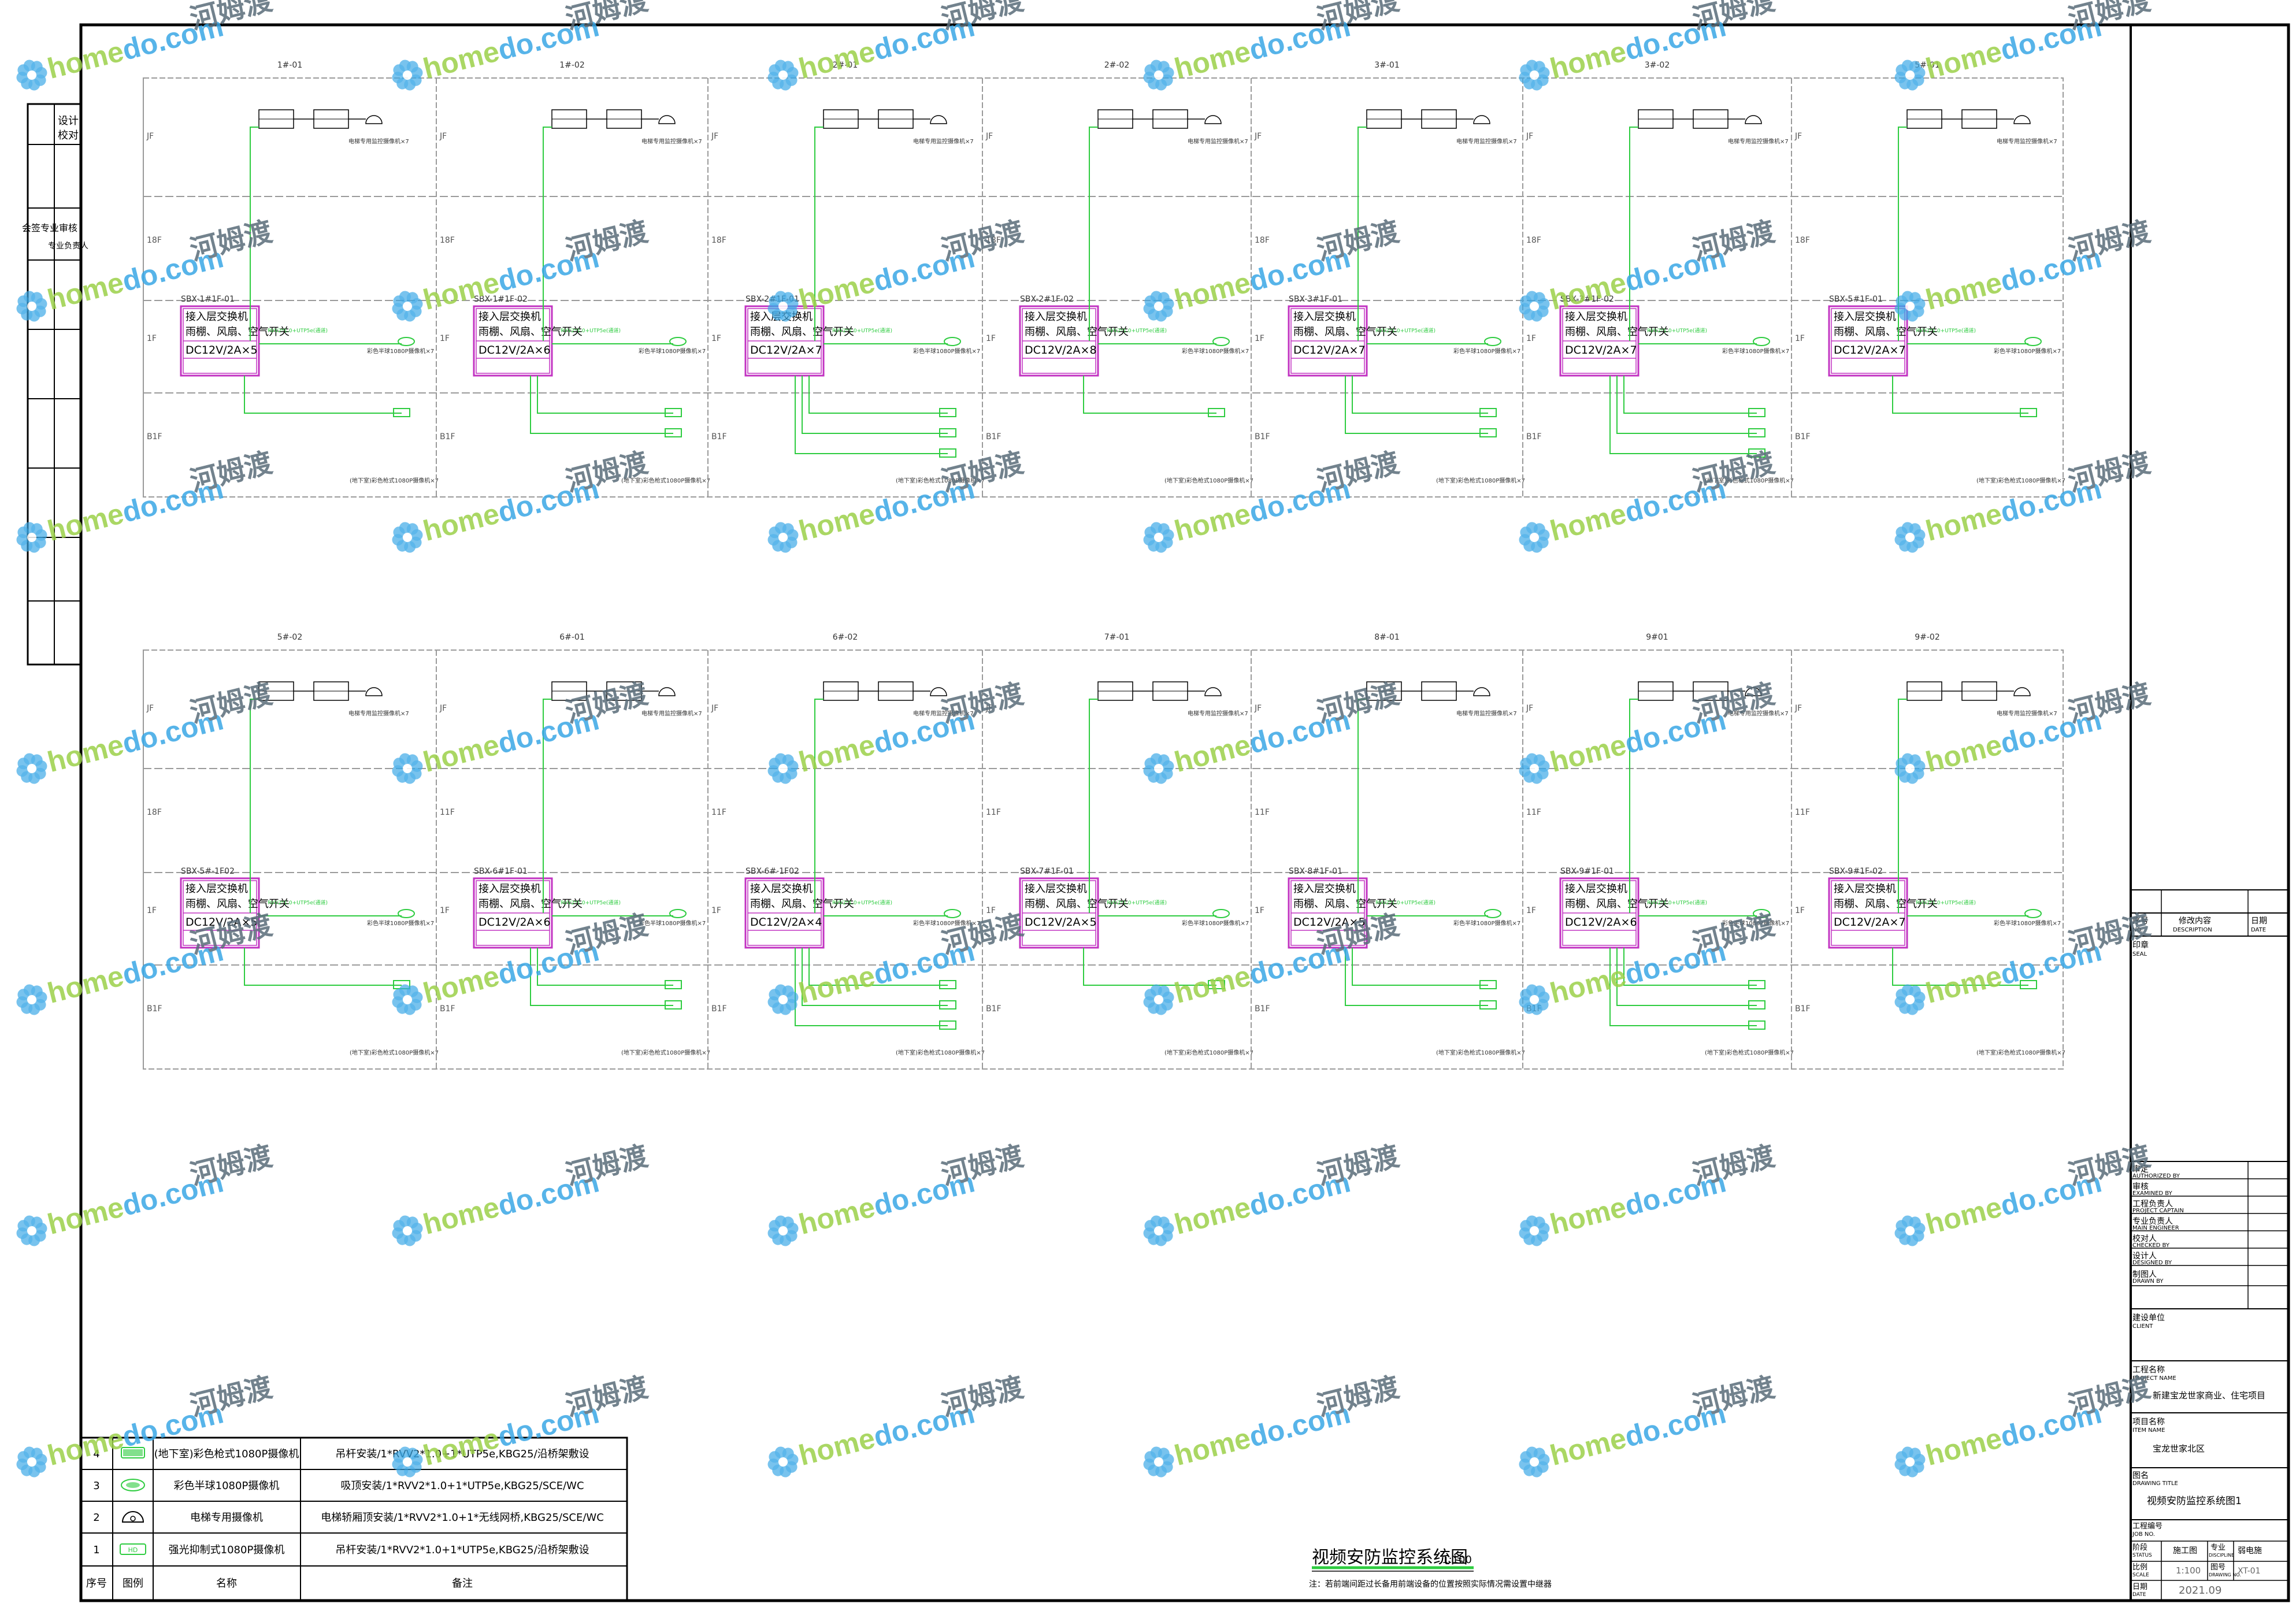 This screenshot has width=2296, height=1622. I want to click on drawing-title-text: 视频安防监控系统图, so click(1390, 1558).